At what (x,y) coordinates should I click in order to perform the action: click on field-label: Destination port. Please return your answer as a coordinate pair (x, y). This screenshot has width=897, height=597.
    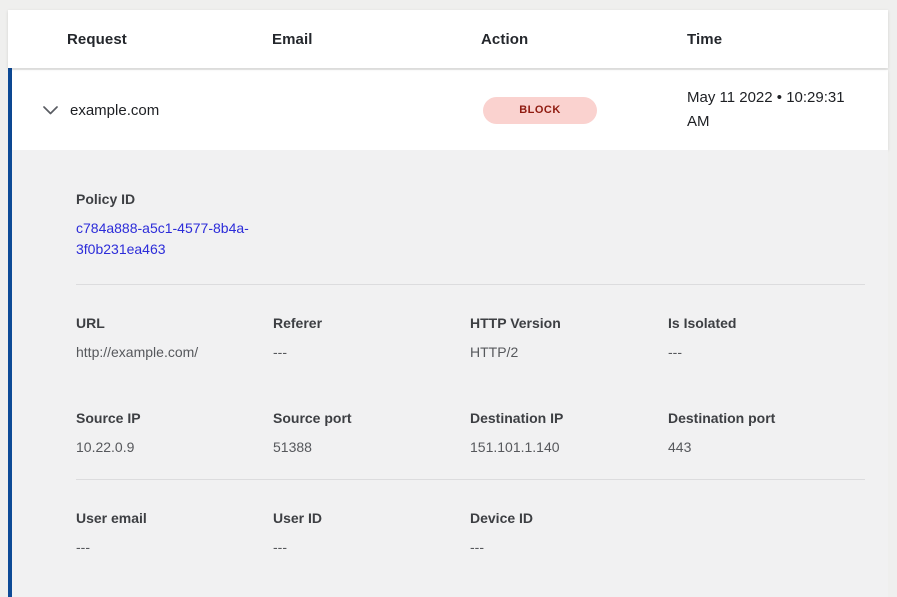
    Looking at the image, I should click on (722, 418).